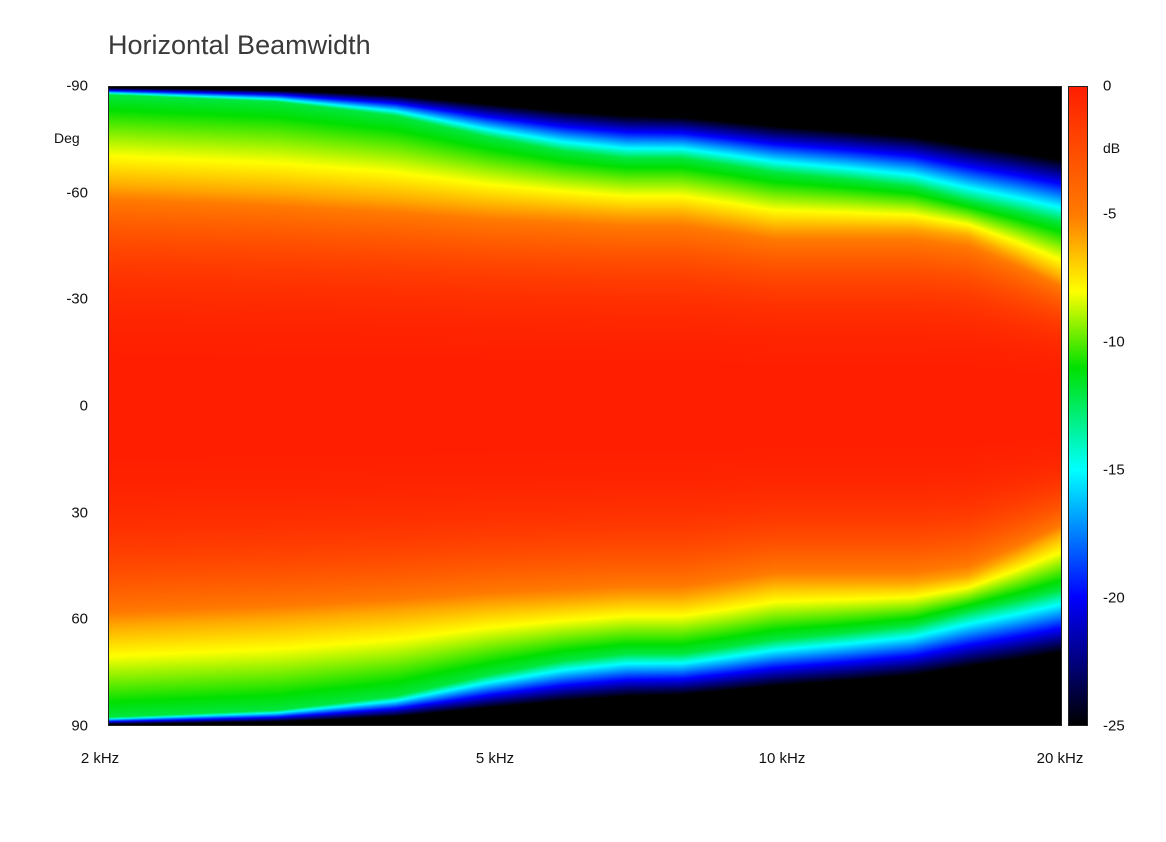  Describe the element at coordinates (1112, 148) in the screenshot. I see `colorbar-unit-label: dB` at that location.